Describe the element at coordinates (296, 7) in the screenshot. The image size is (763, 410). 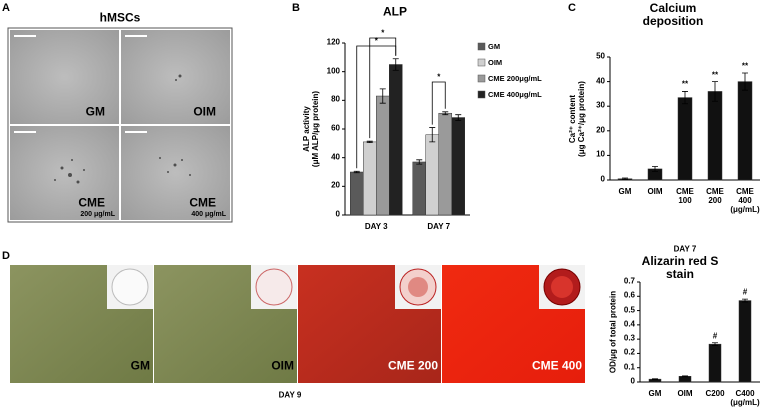
I see `panel-letter: B` at that location.